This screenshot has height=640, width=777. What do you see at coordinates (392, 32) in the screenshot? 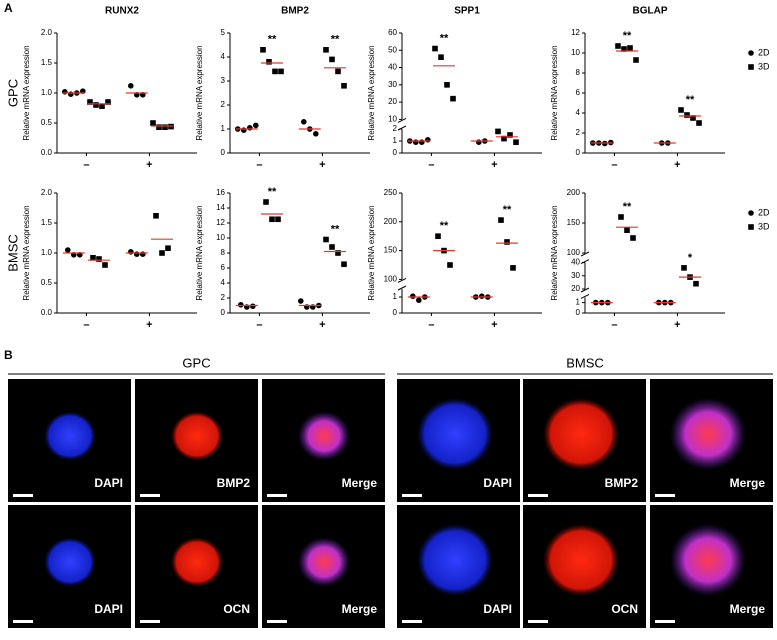
I see `y-tick-label: 60` at bounding box center [392, 32].